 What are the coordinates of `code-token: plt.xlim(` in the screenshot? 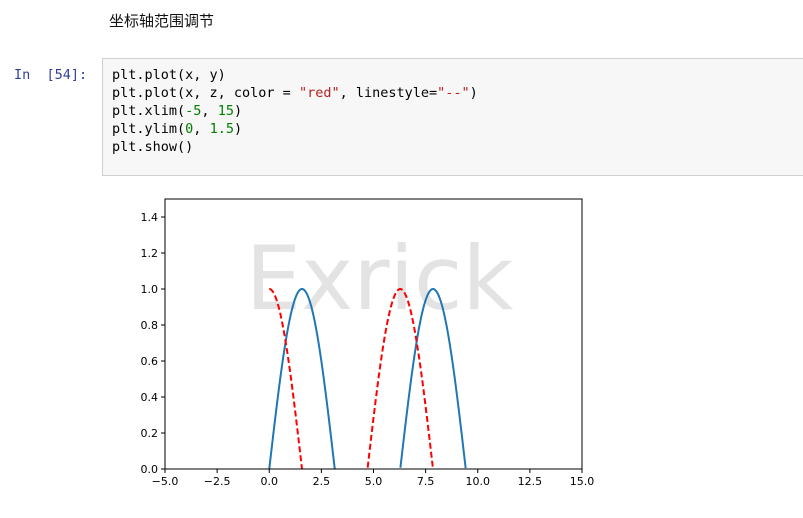 It's located at (149, 111).